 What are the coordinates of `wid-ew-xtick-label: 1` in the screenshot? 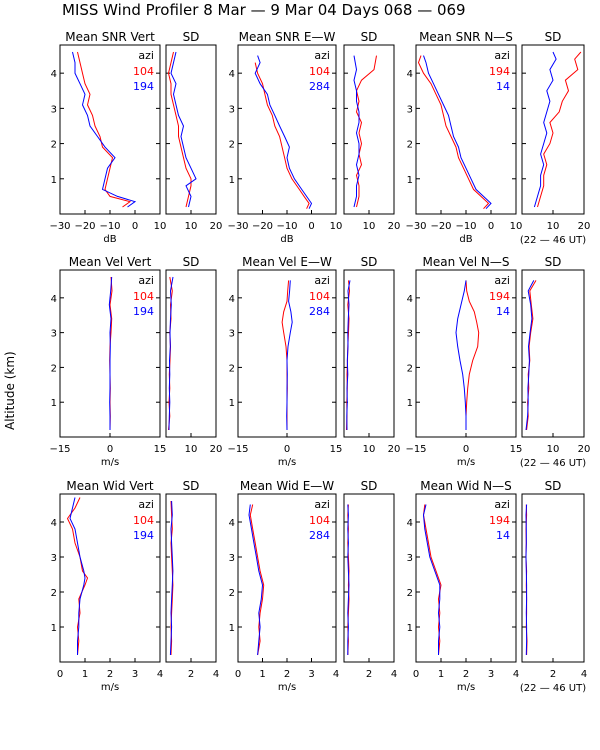 It's located at (262, 674).